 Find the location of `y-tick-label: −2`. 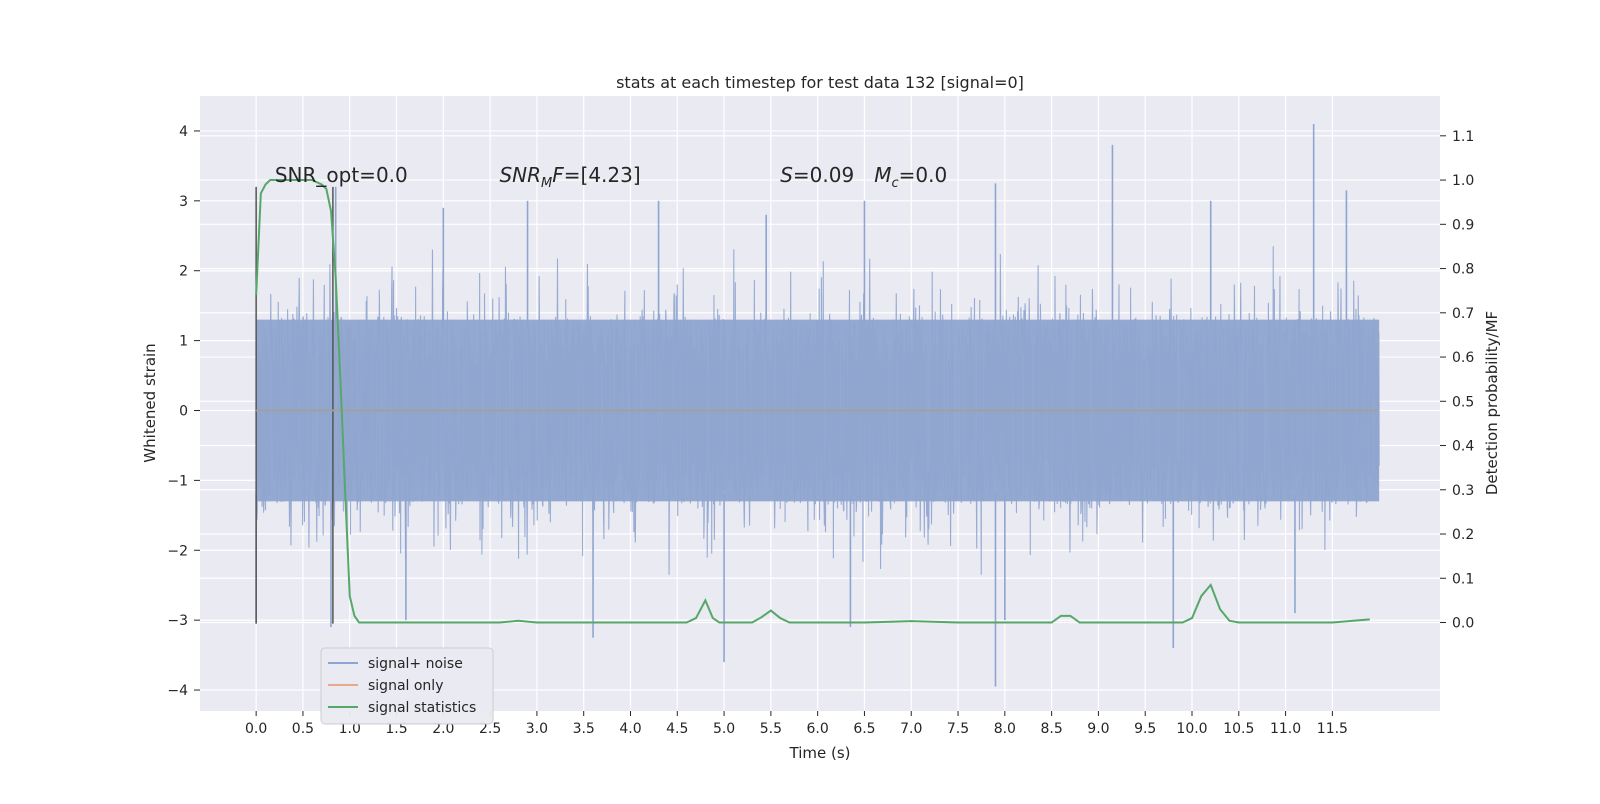

y-tick-label: −2 is located at coordinates (177, 551).